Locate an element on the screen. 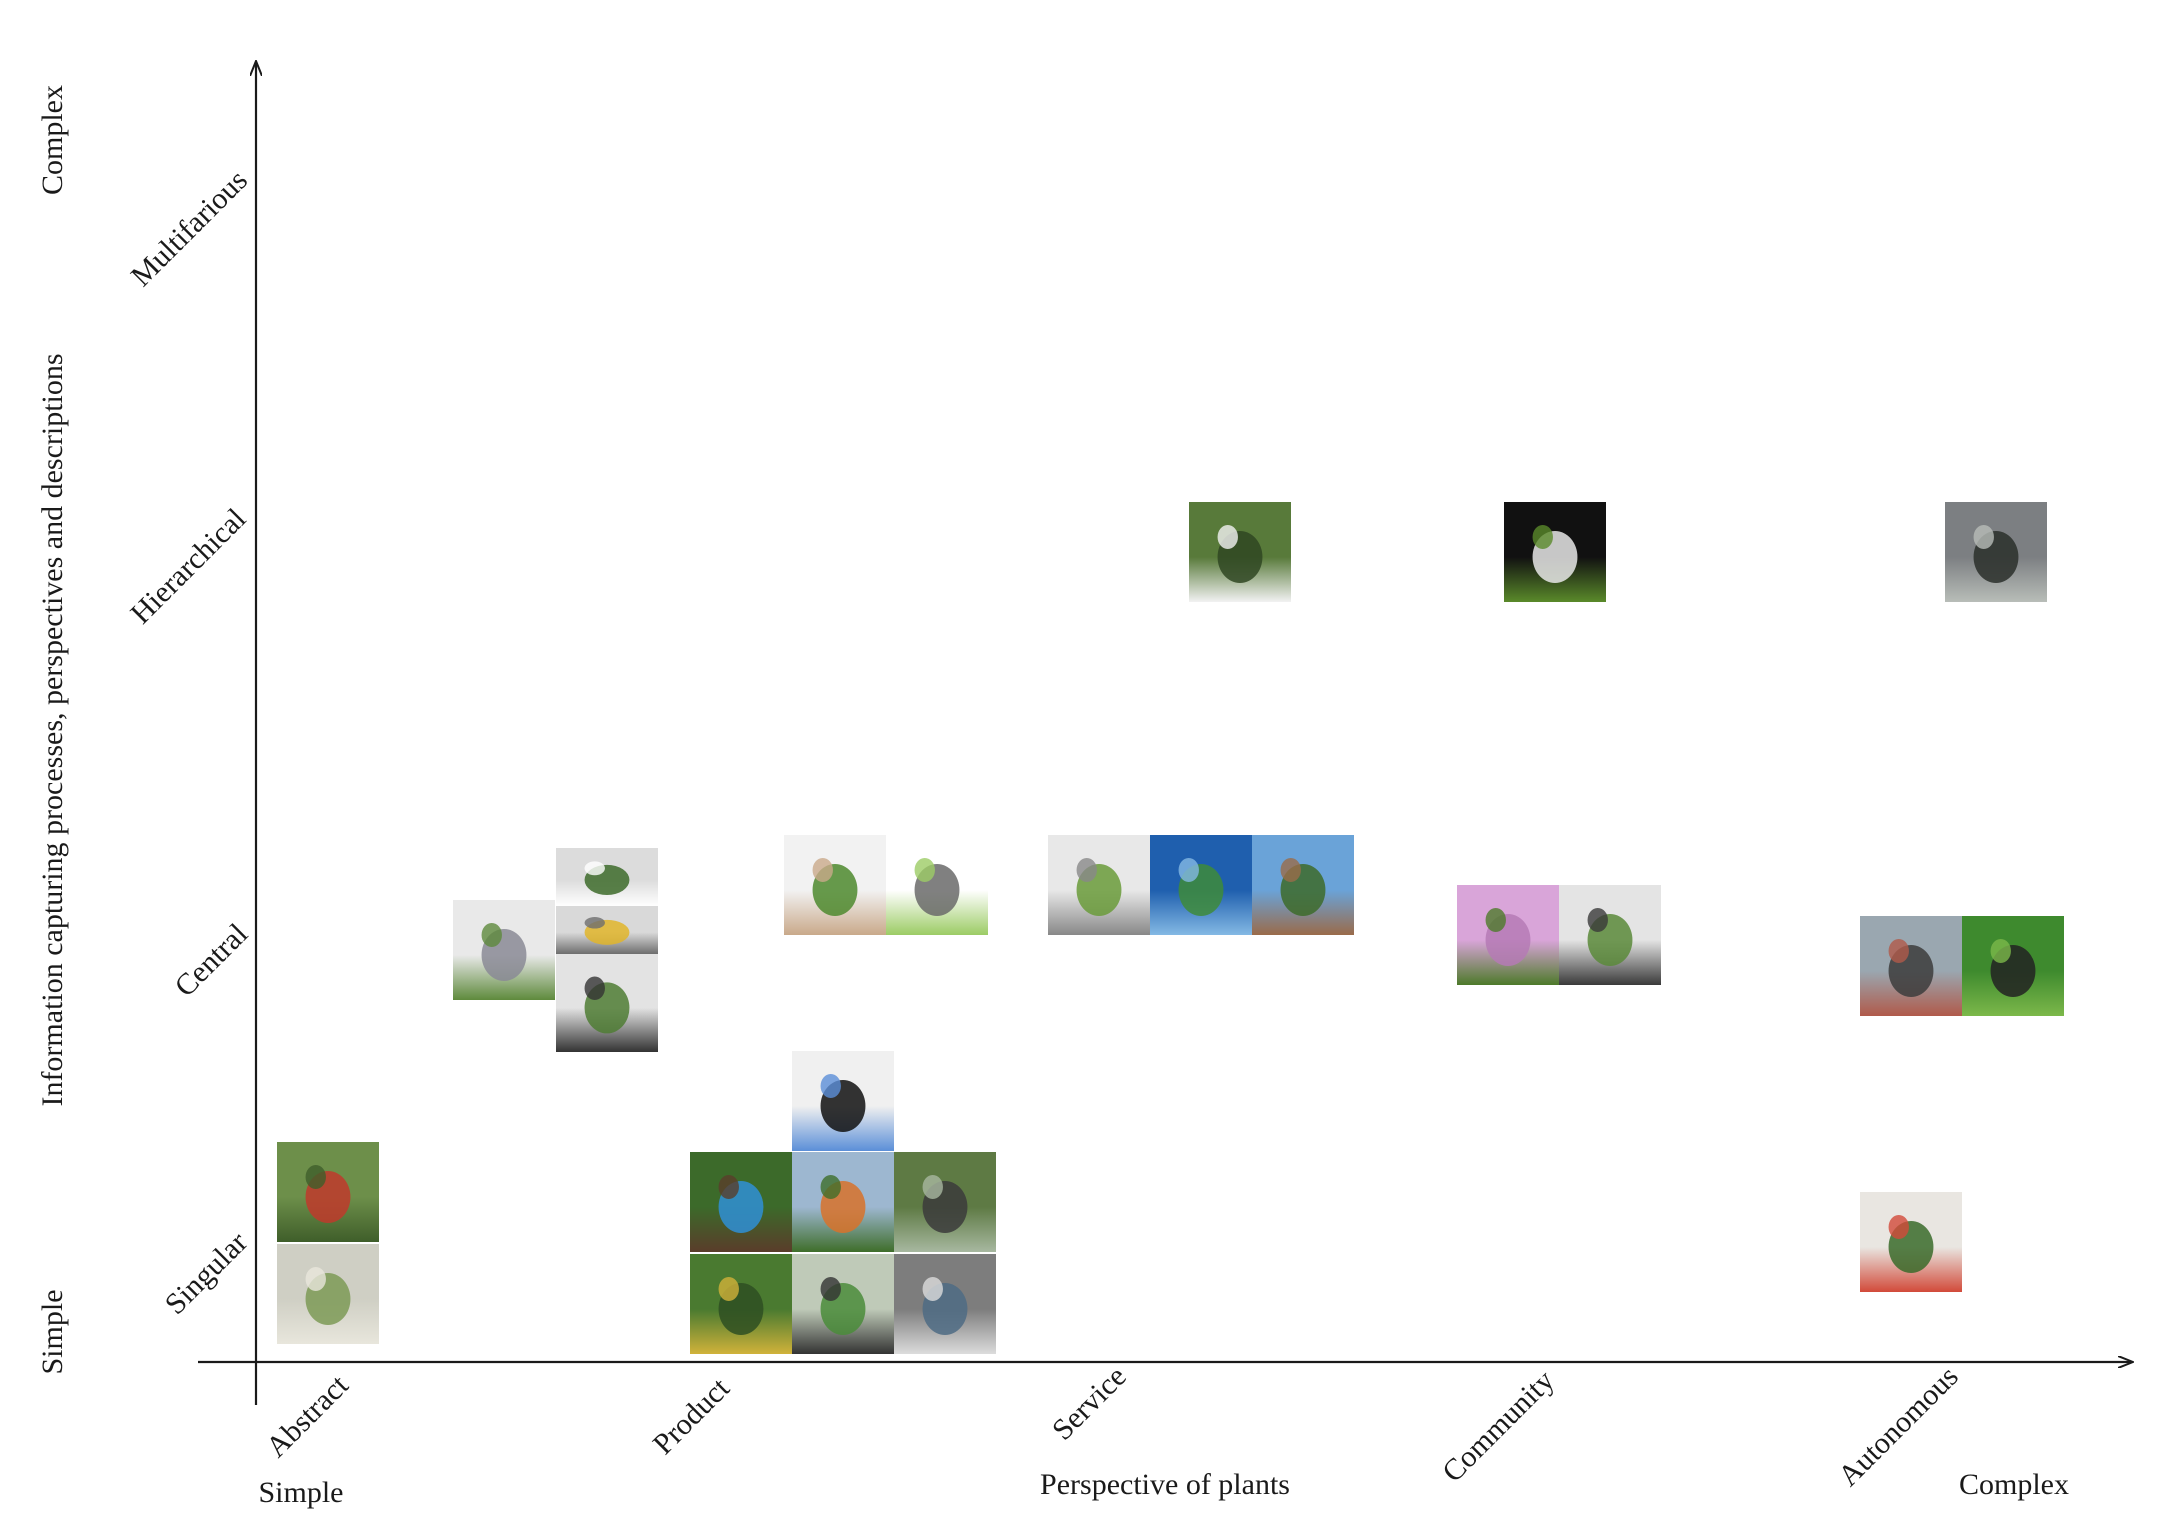  thumbnail-canopy-structure is located at coordinates (1201, 885).